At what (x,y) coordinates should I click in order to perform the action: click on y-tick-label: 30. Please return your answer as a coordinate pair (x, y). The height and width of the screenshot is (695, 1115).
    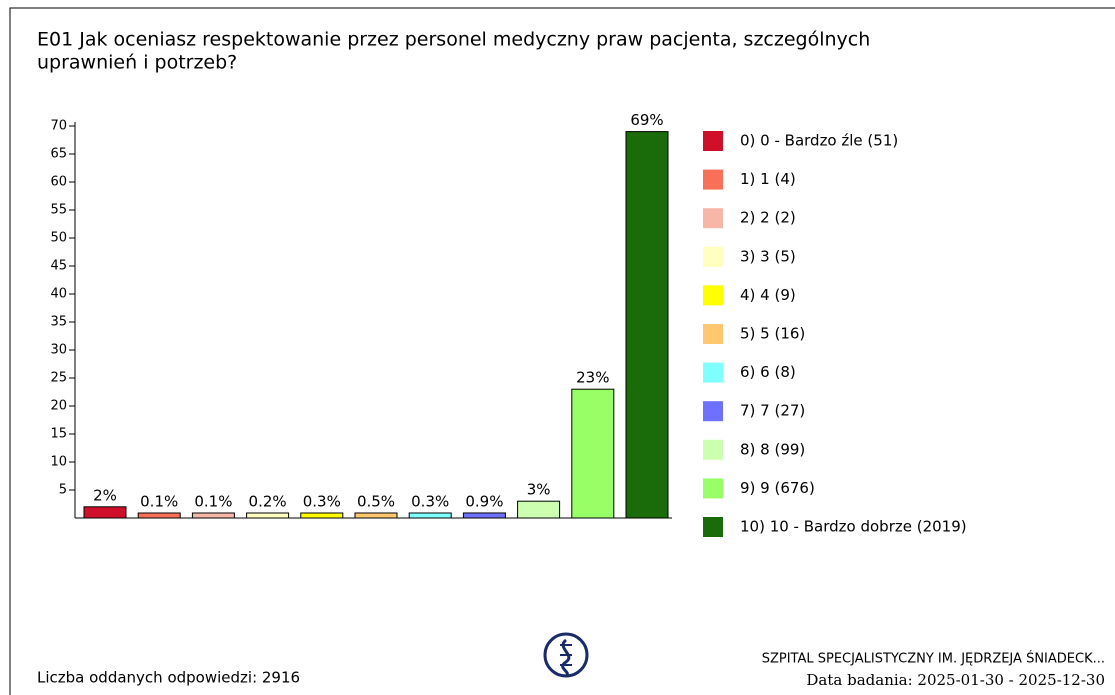
    Looking at the image, I should click on (58, 350).